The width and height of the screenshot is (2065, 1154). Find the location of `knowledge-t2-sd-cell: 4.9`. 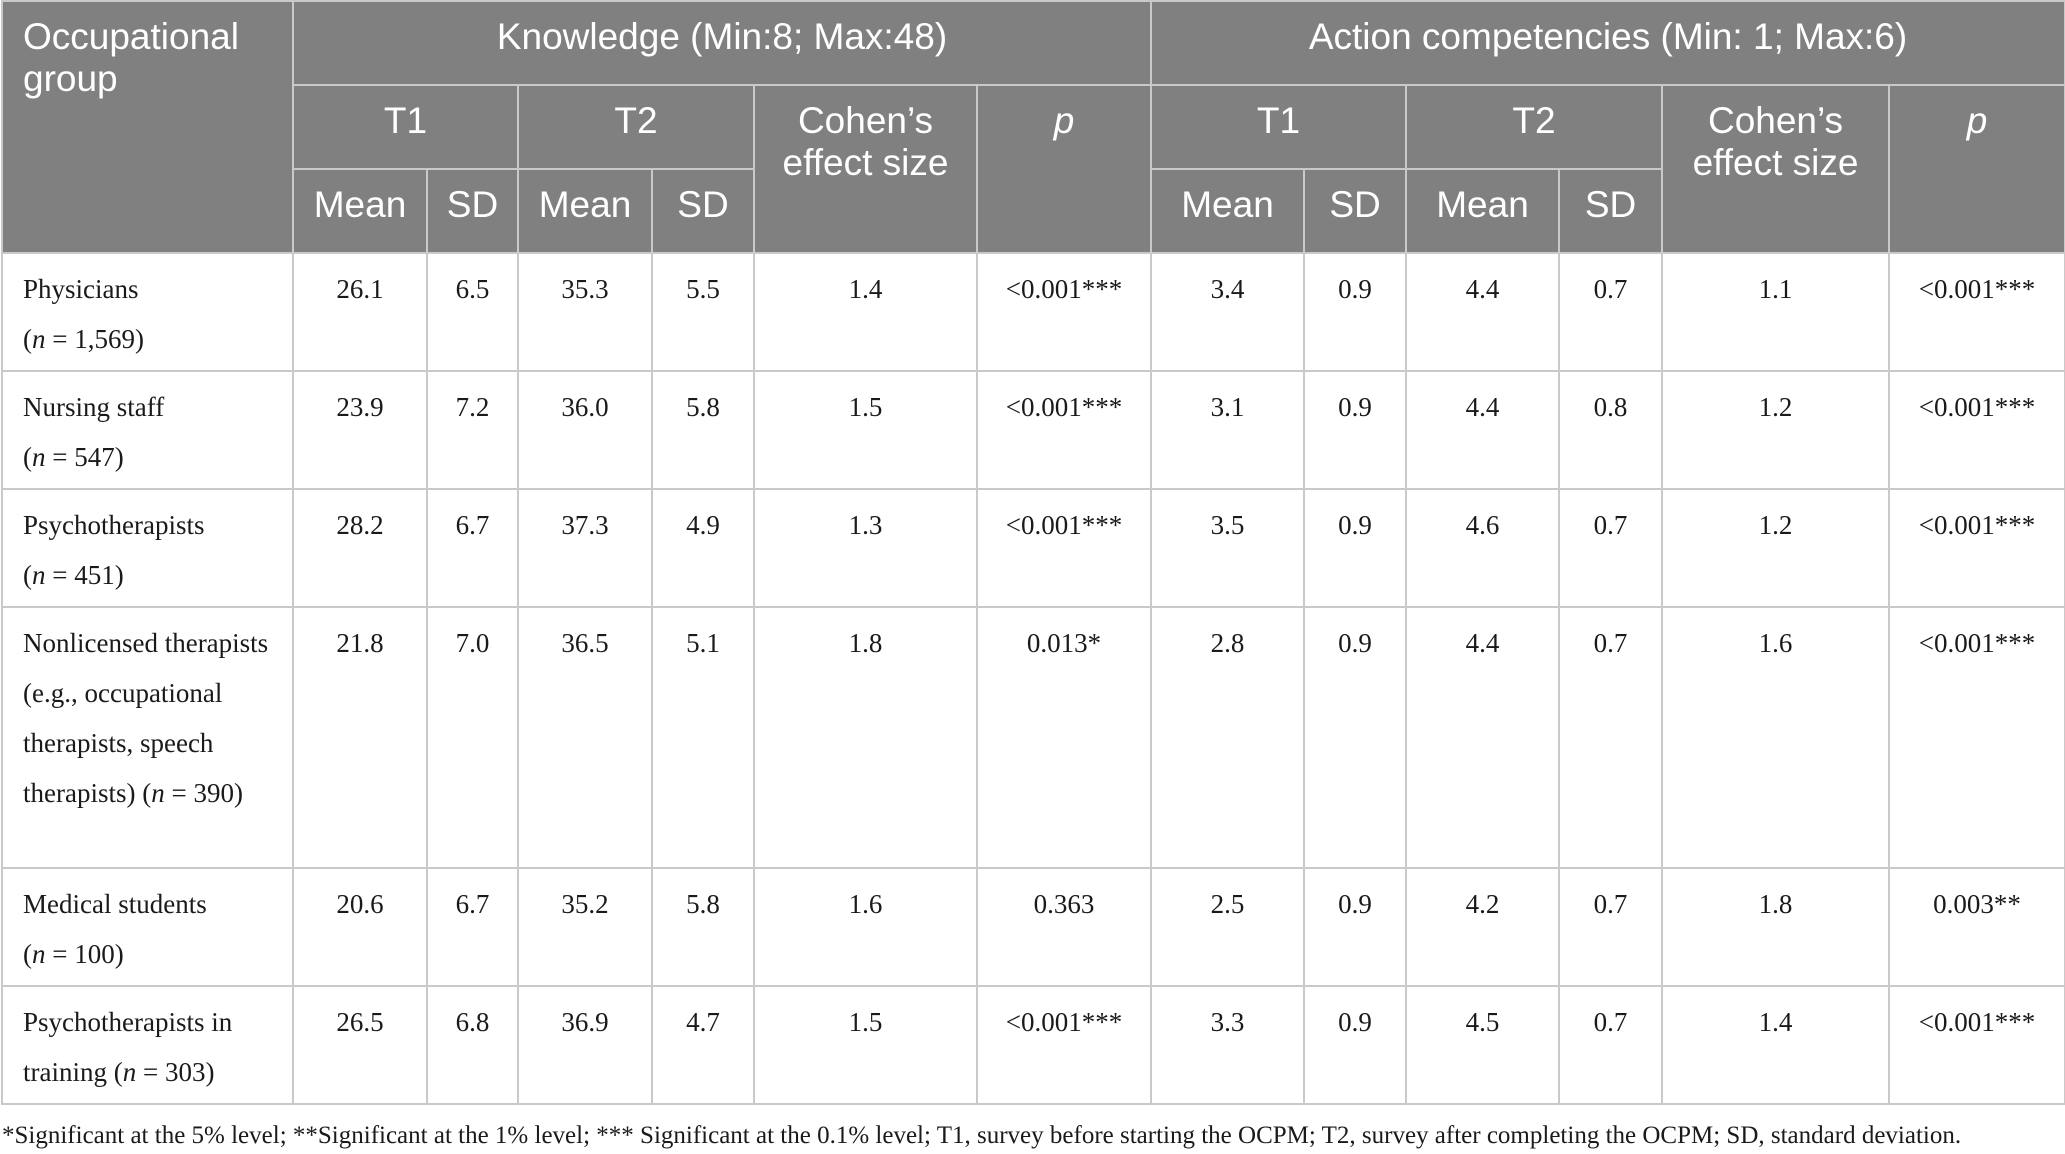

knowledge-t2-sd-cell: 4.9 is located at coordinates (703, 548).